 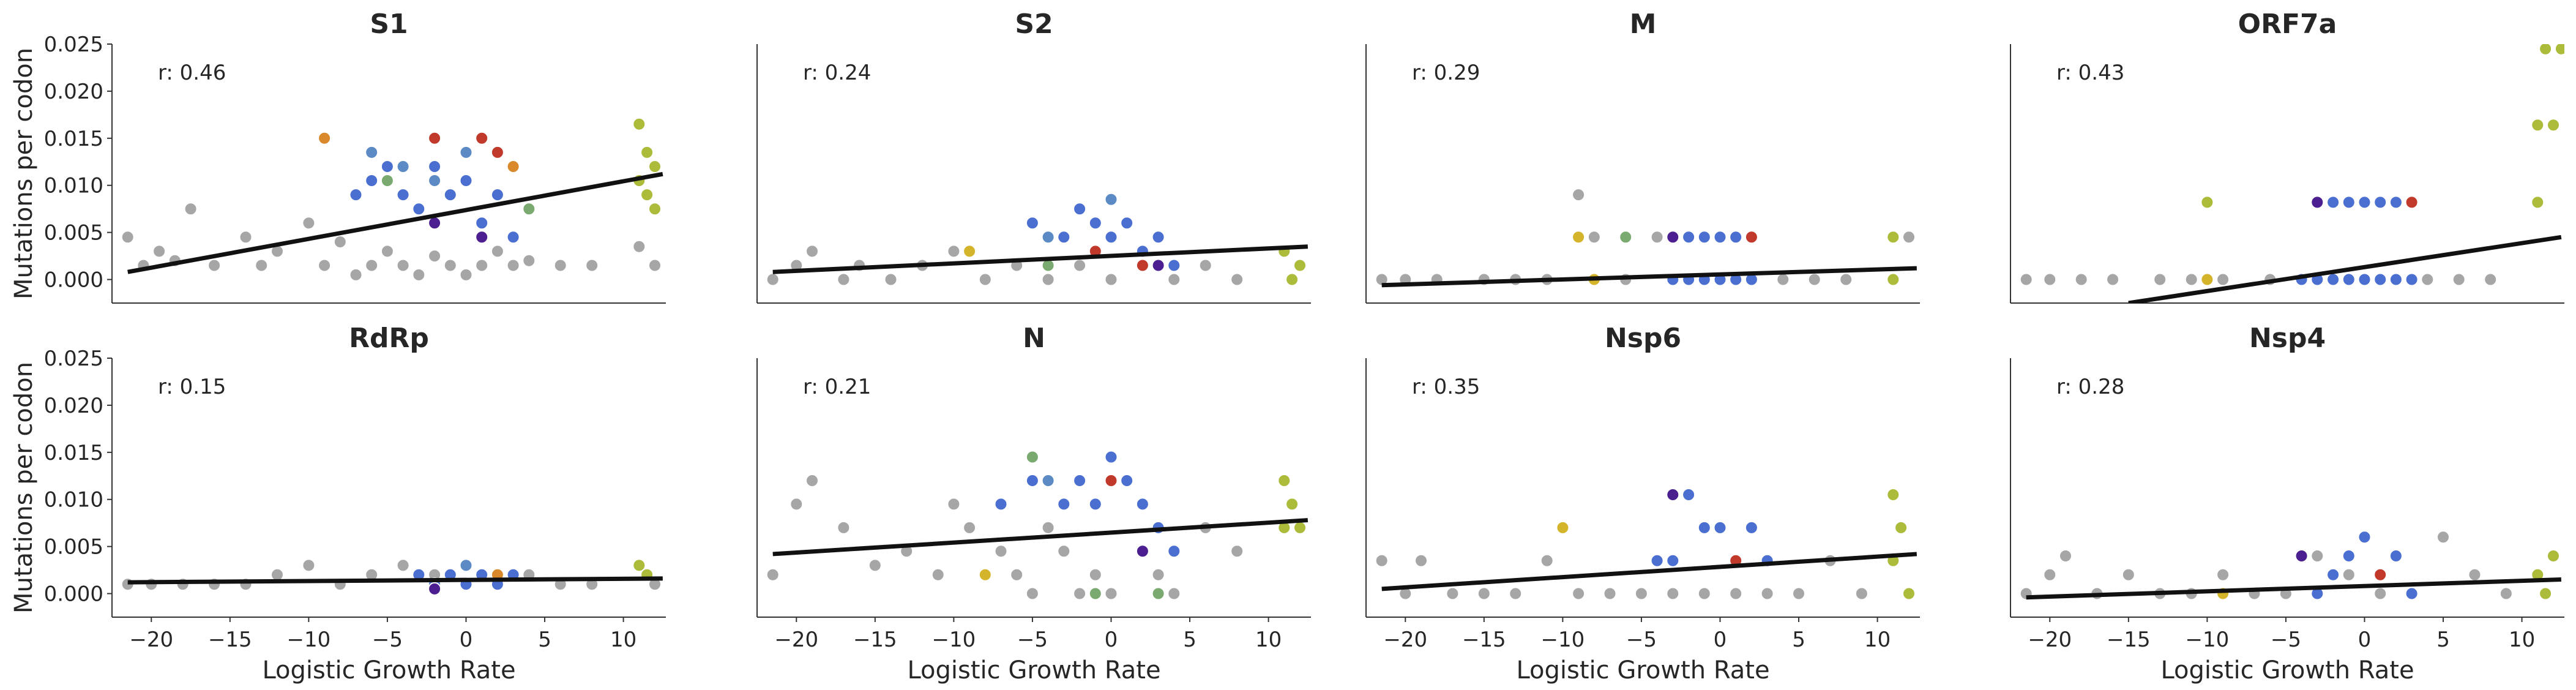 What do you see at coordinates (1643, 338) in the screenshot?
I see `panel-title: Nsp6` at bounding box center [1643, 338].